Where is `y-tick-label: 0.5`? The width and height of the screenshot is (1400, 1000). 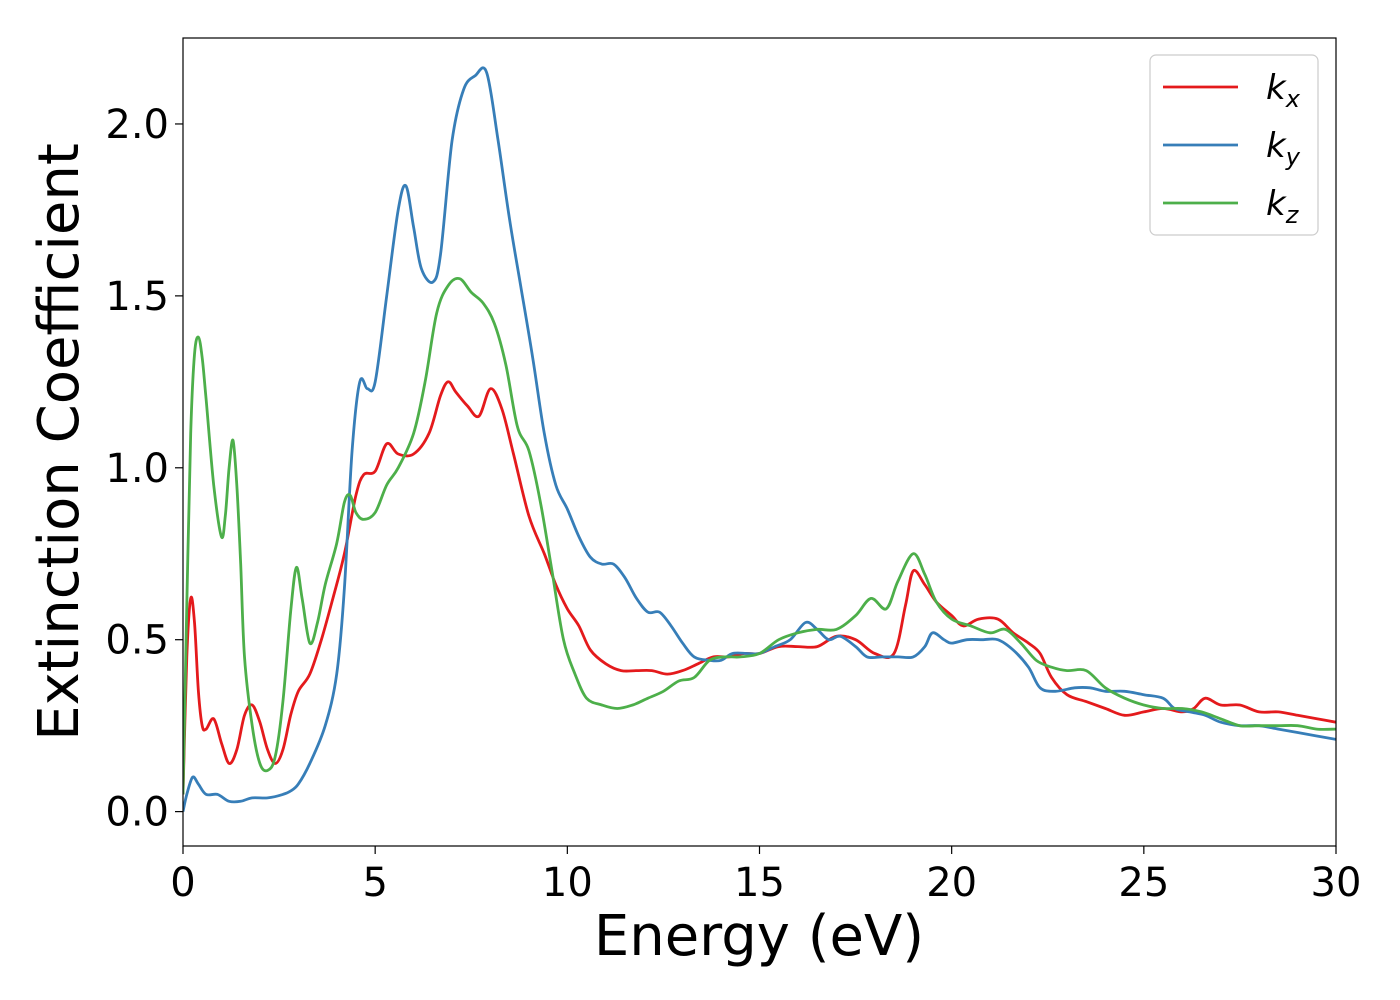 y-tick-label: 0.5 is located at coordinates (137, 641).